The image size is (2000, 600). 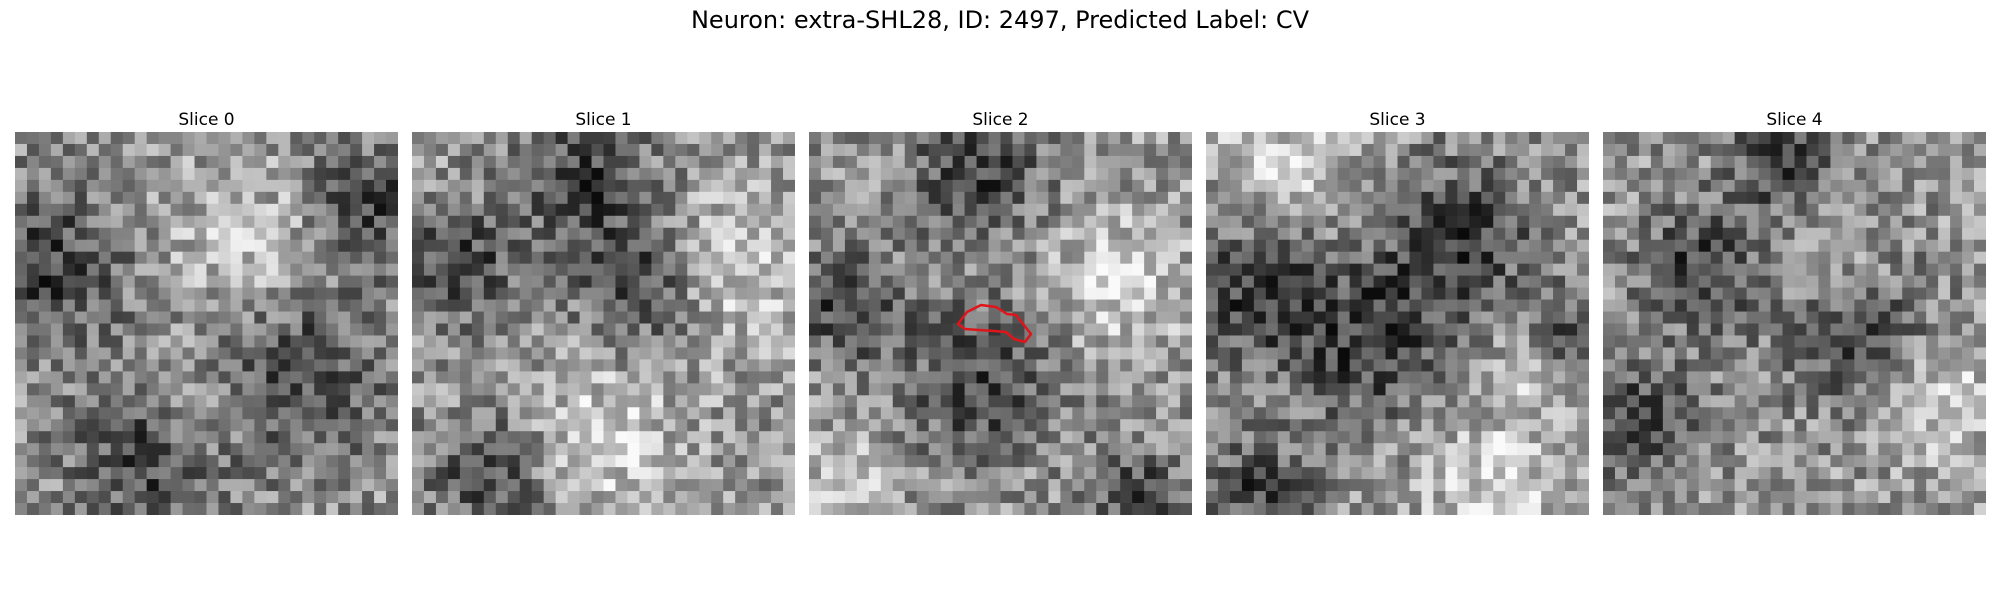 I want to click on slice-panel-0: Slice 0, so click(x=206, y=311).